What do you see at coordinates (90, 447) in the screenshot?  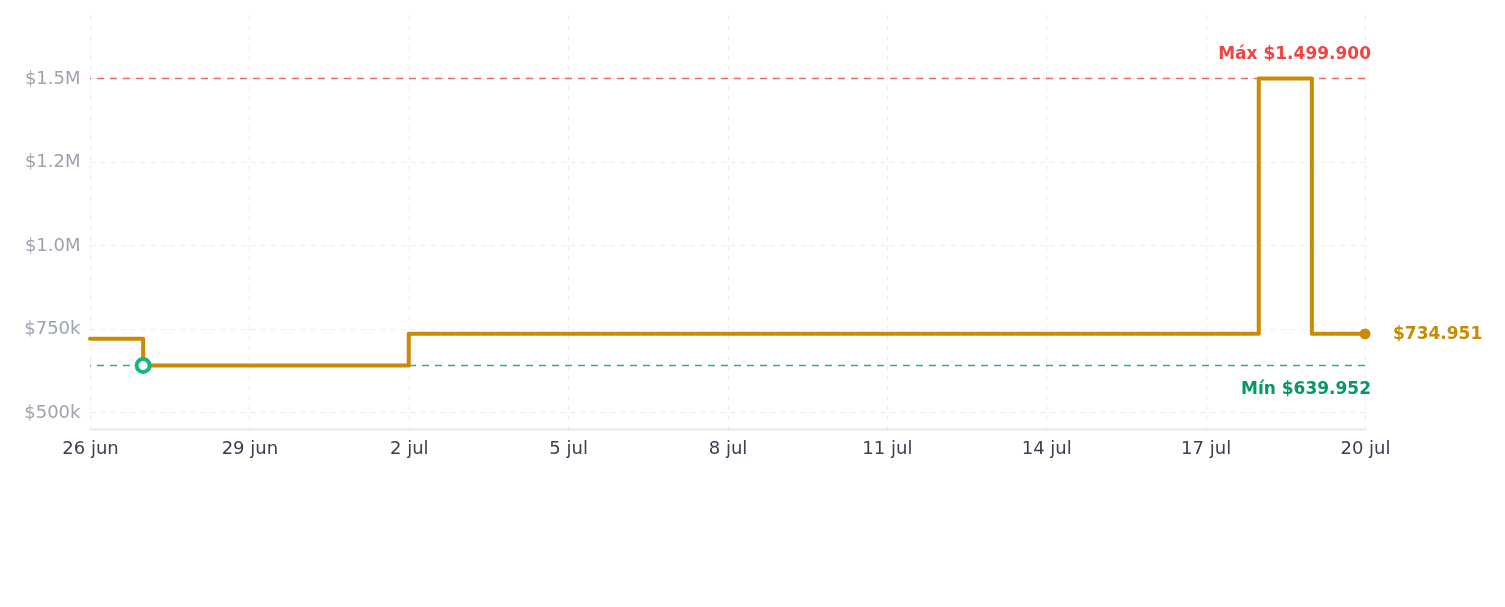 I see `x-tick-label: 26 jun` at bounding box center [90, 447].